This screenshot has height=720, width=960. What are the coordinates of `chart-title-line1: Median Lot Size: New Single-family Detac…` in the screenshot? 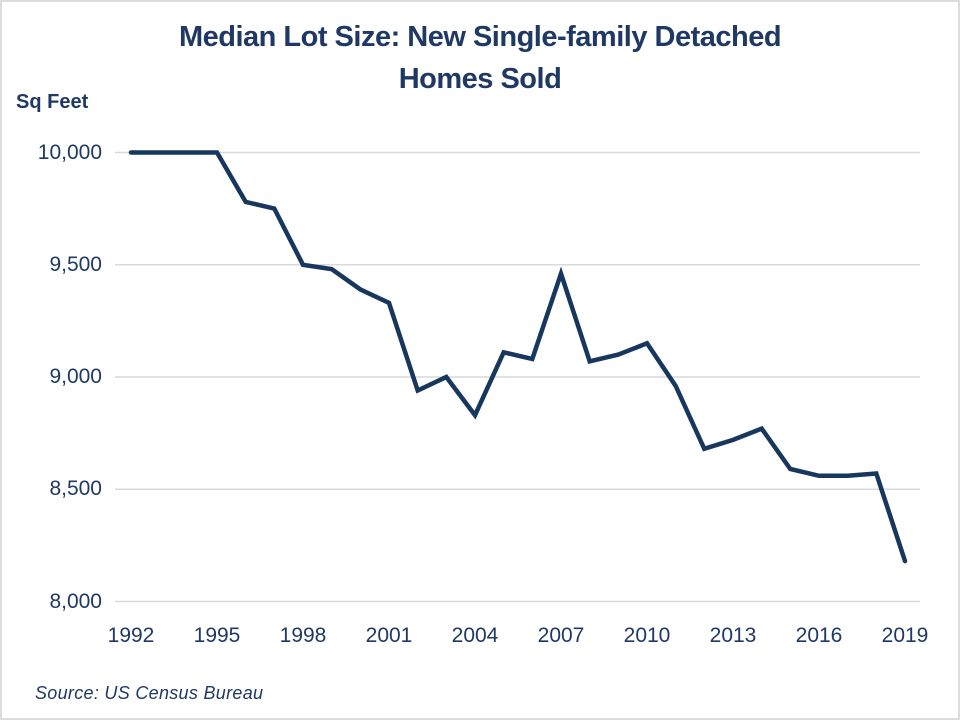 It's located at (480, 37).